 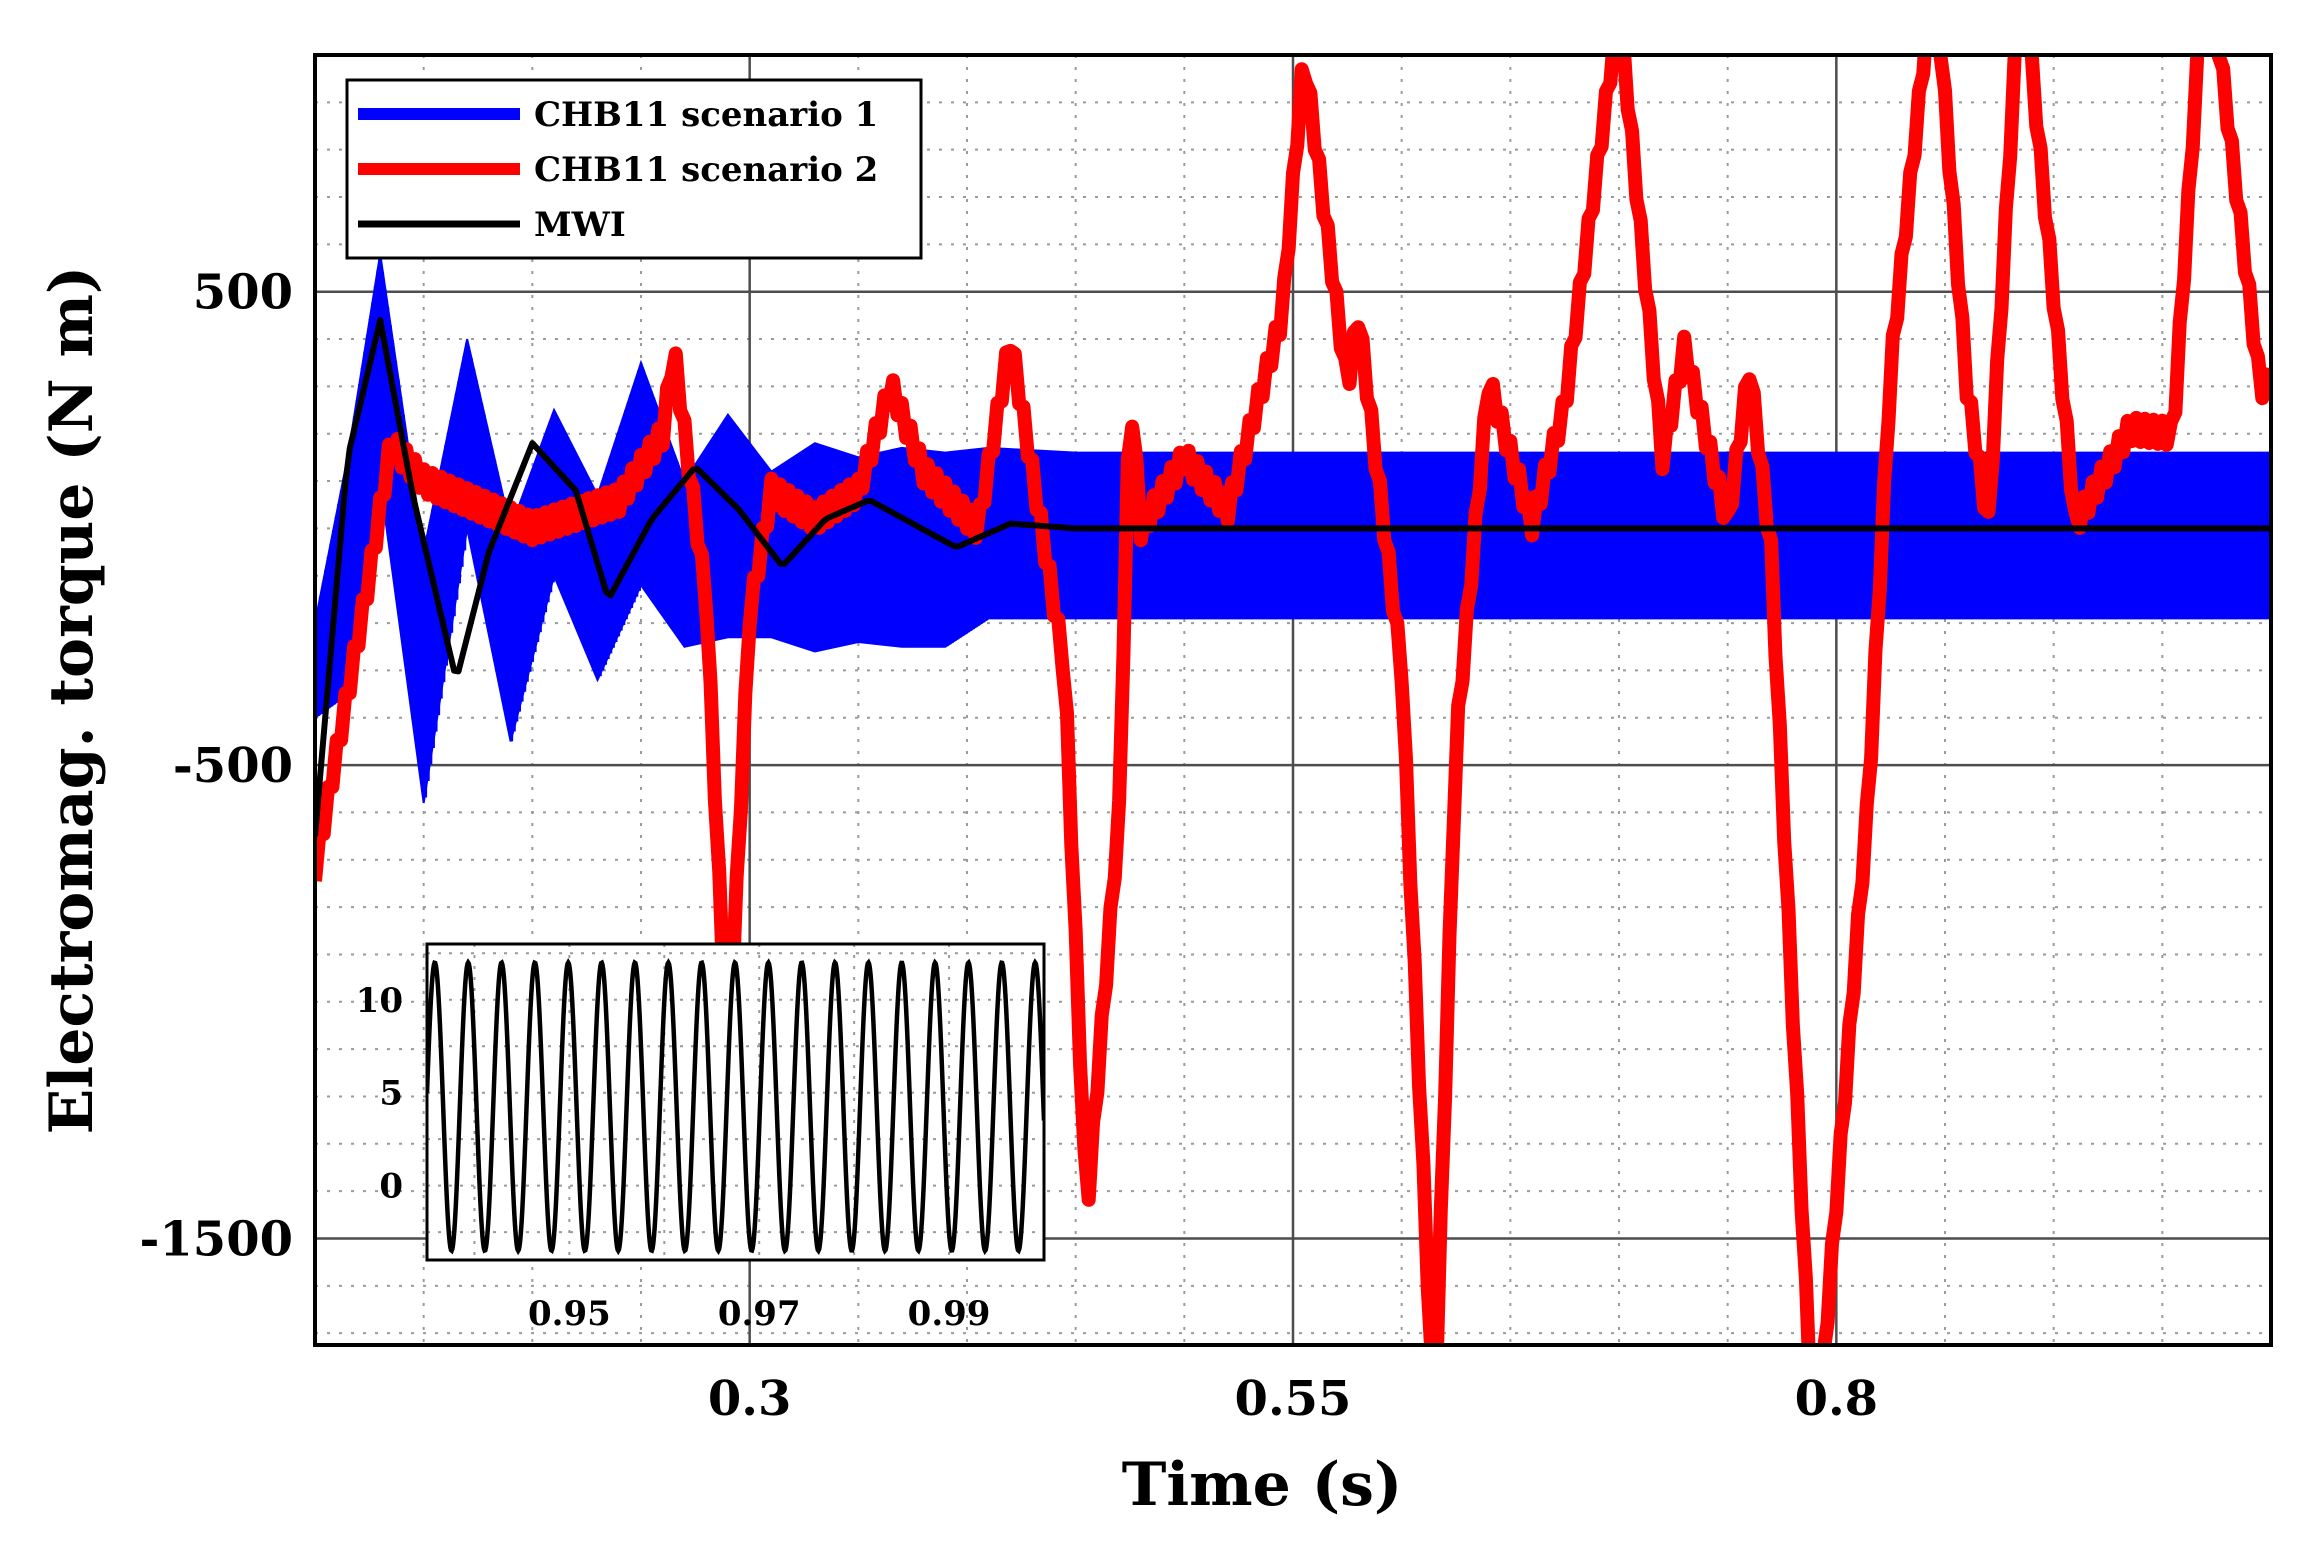 I want to click on inset-y-tick-label: 0, so click(x=391, y=1187).